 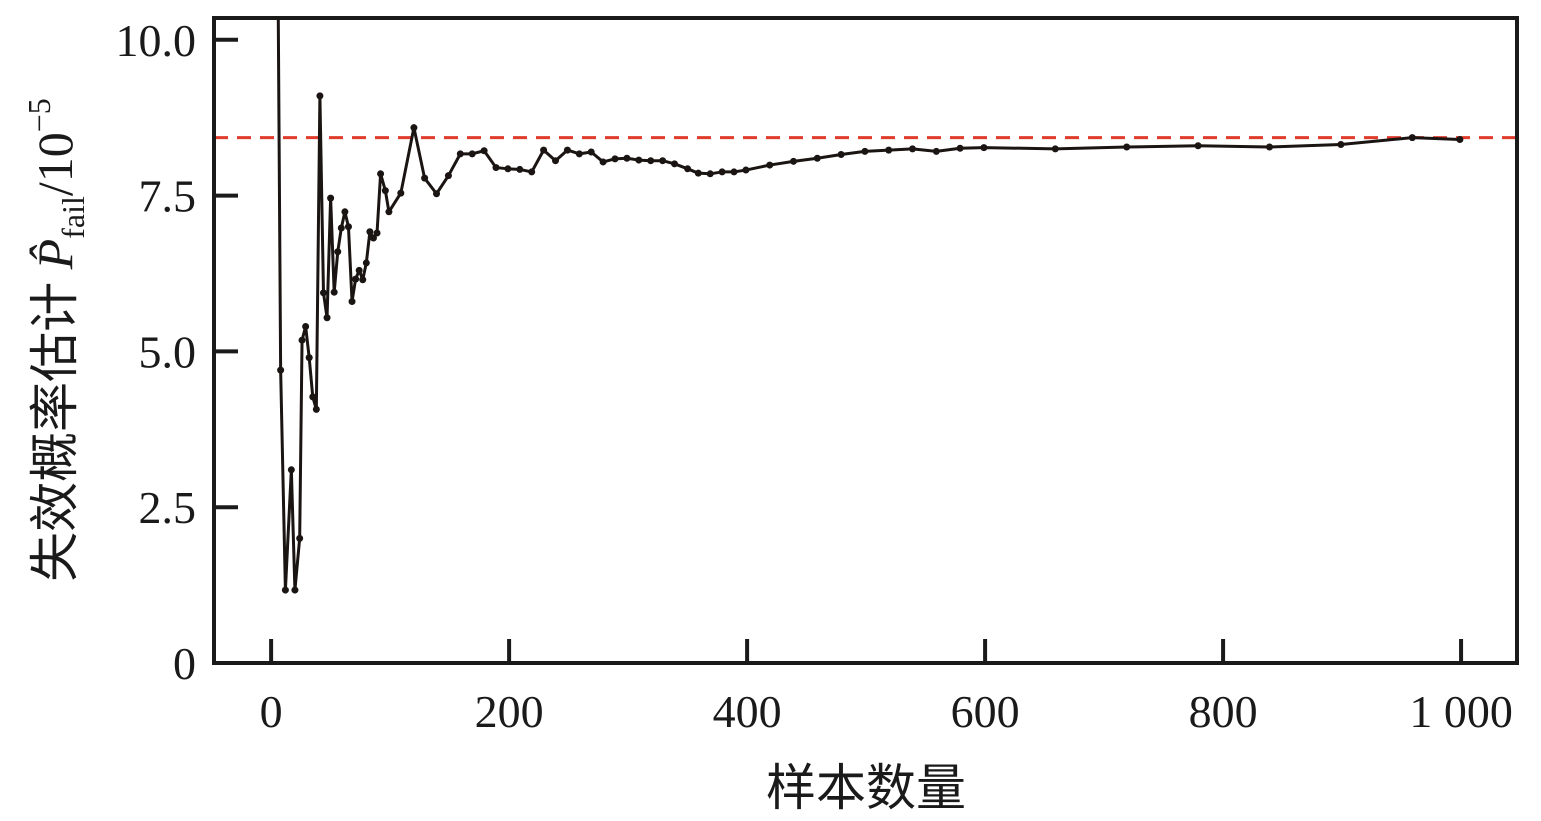 What do you see at coordinates (985, 711) in the screenshot?
I see `x-tick-label: 600` at bounding box center [985, 711].